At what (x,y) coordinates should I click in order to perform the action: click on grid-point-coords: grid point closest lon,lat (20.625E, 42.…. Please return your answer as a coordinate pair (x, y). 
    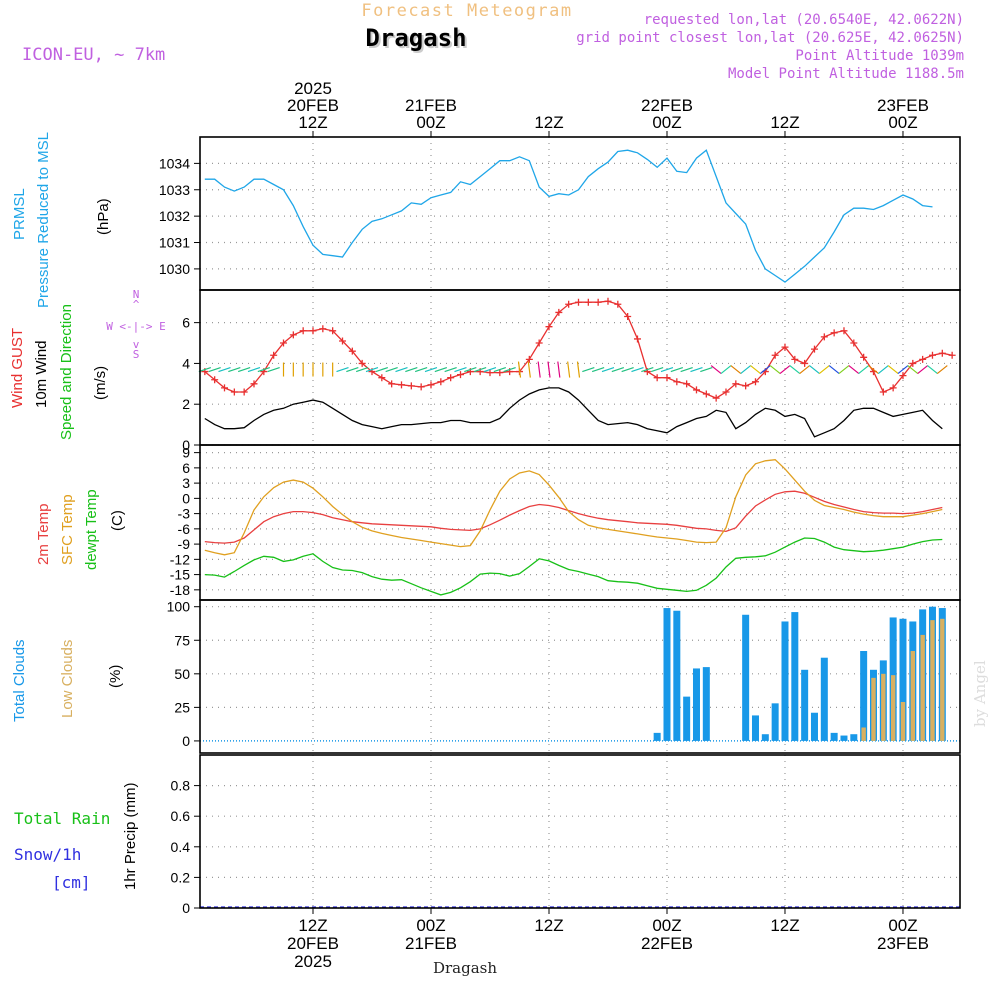
    Looking at the image, I should click on (770, 38).